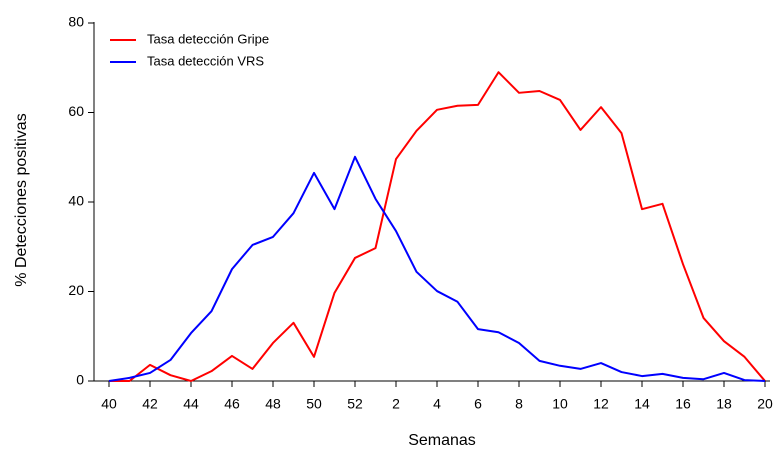 Image resolution: width=777 pixels, height=457 pixels. Describe the element at coordinates (21, 199) in the screenshot. I see `y-axis-label: % Detecciones positivas` at that location.